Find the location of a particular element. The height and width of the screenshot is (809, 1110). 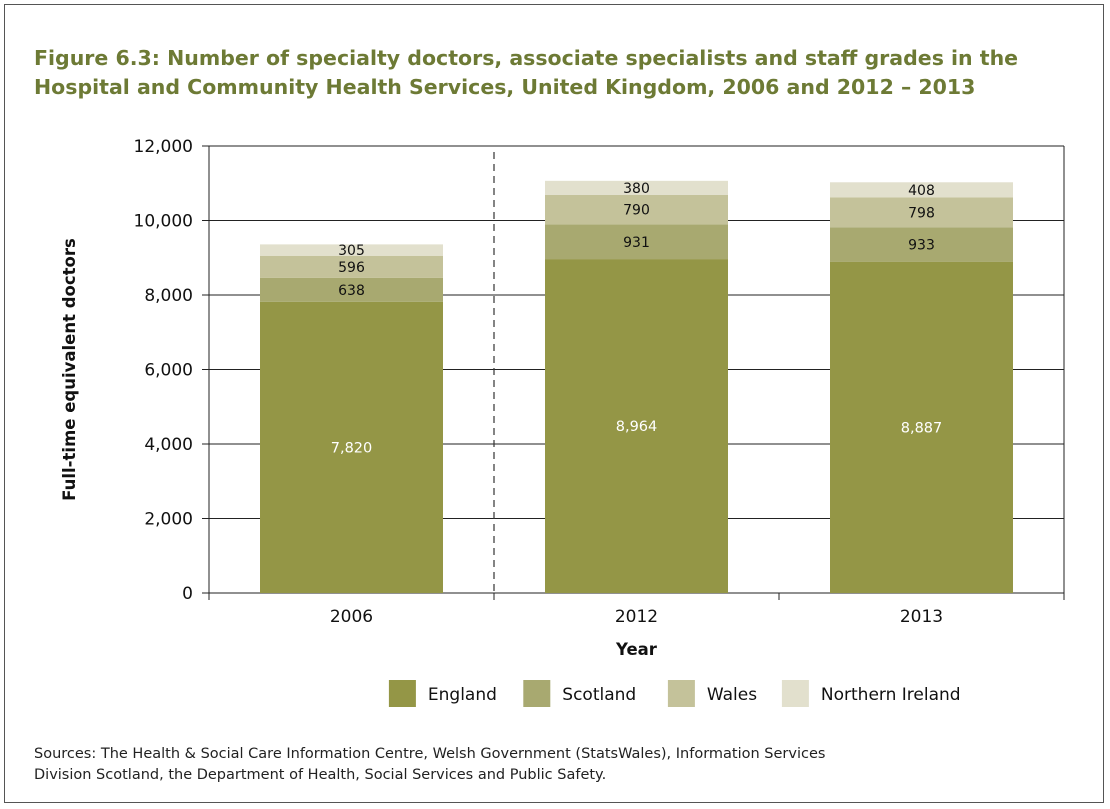

ytick-label-0: 0 is located at coordinates (187, 594).